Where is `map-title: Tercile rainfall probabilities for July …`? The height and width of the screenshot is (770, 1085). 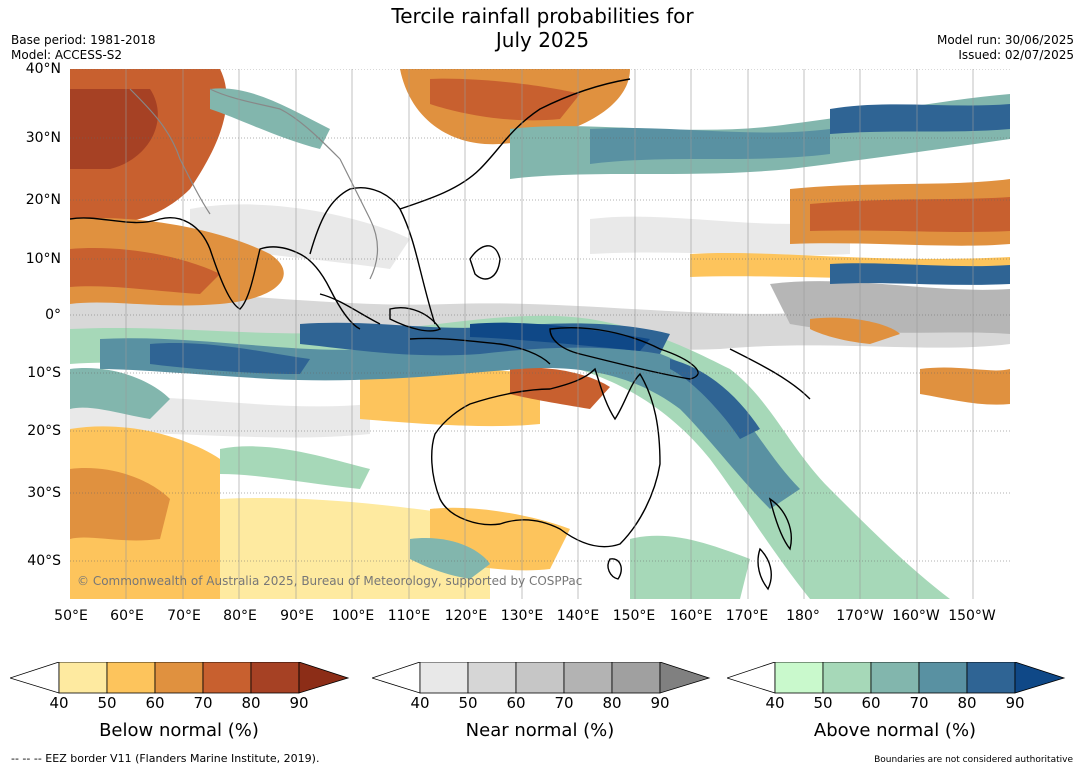
map-title: Tercile rainfall probabilities for July … is located at coordinates (542, 28).